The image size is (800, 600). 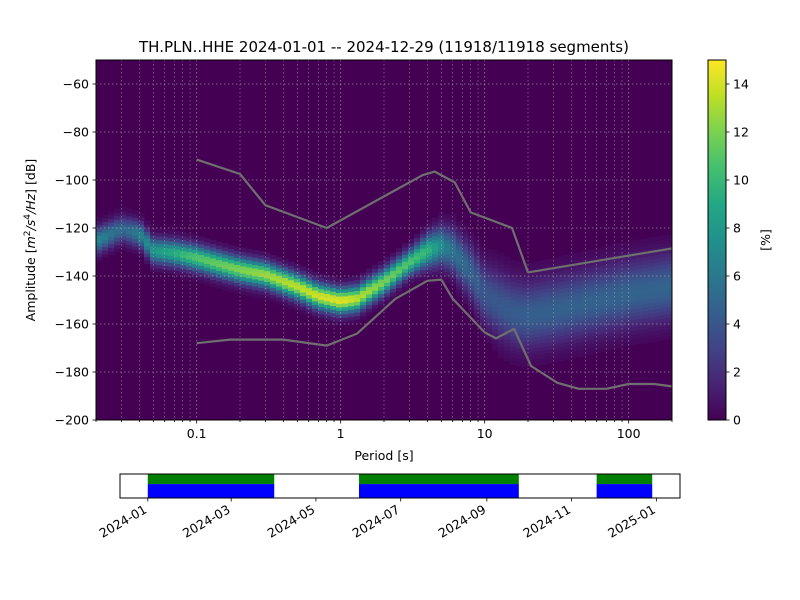 What do you see at coordinates (123, 521) in the screenshot?
I see `timeline-tick-label: 2024-01` at bounding box center [123, 521].